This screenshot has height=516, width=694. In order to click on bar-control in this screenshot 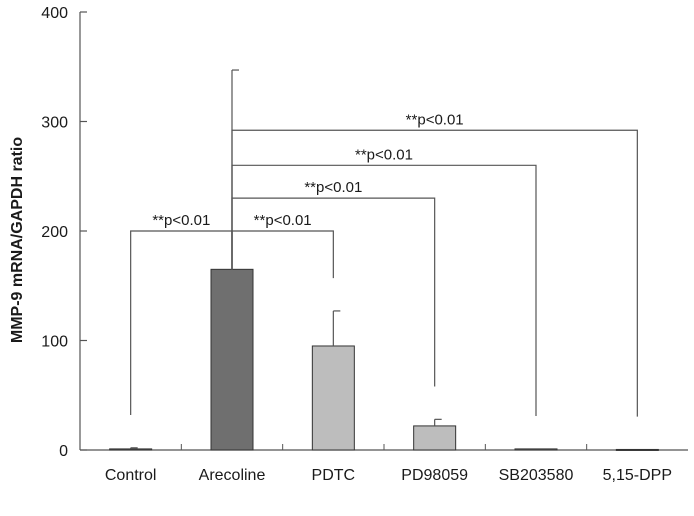, I will do `click(131, 449)`.